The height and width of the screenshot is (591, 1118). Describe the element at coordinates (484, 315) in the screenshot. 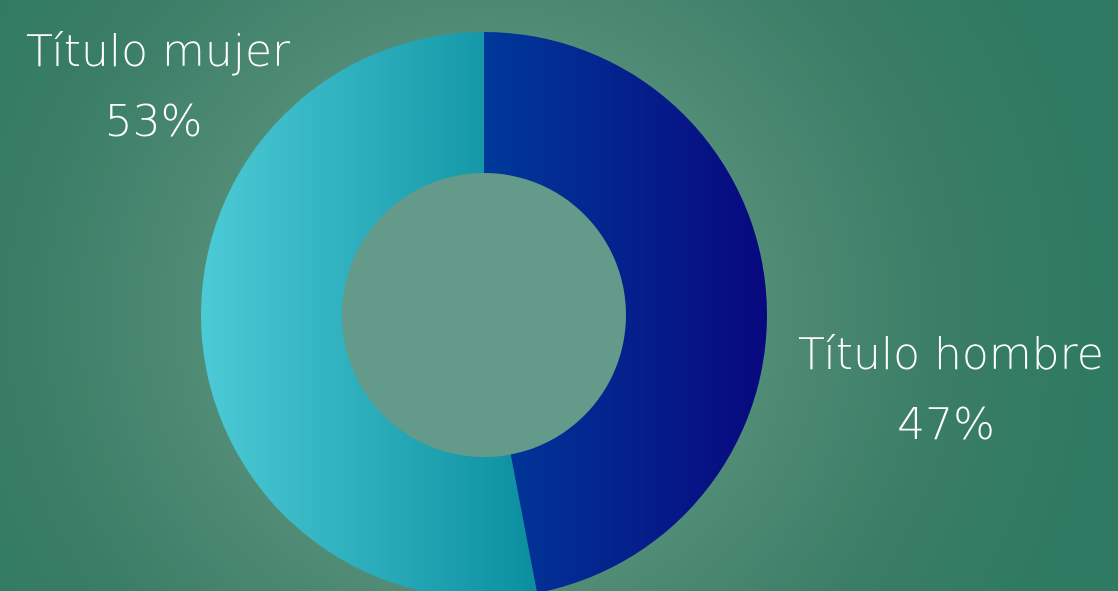

I see `donut-hole` at that location.